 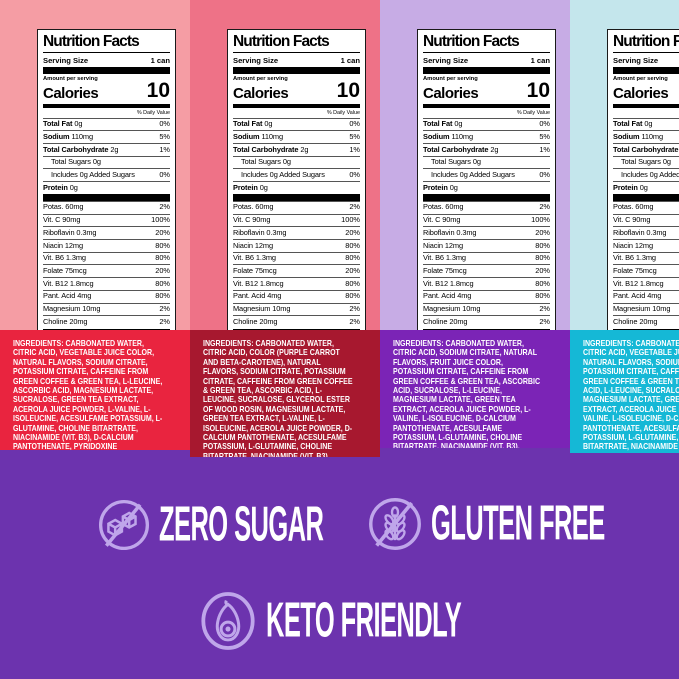 What do you see at coordinates (70, 79) in the screenshot?
I see `amount-per-serving-label: Amount per serving` at bounding box center [70, 79].